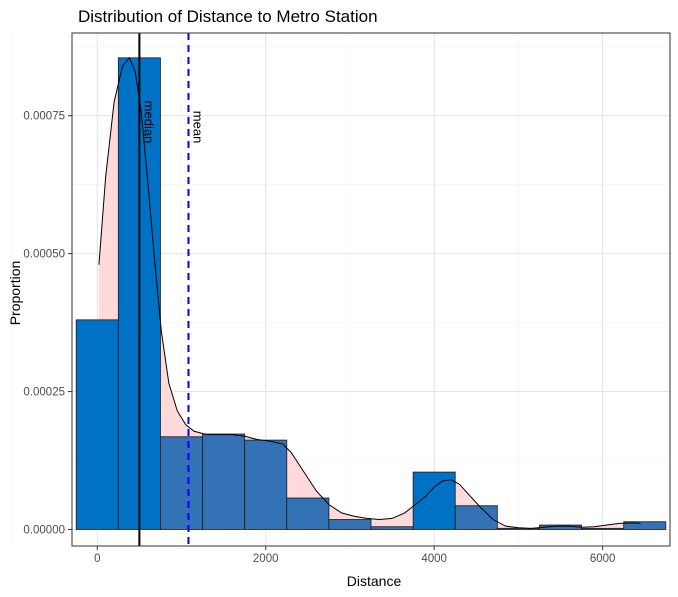  Describe the element at coordinates (197, 127) in the screenshot. I see `mean-label: mean` at that location.